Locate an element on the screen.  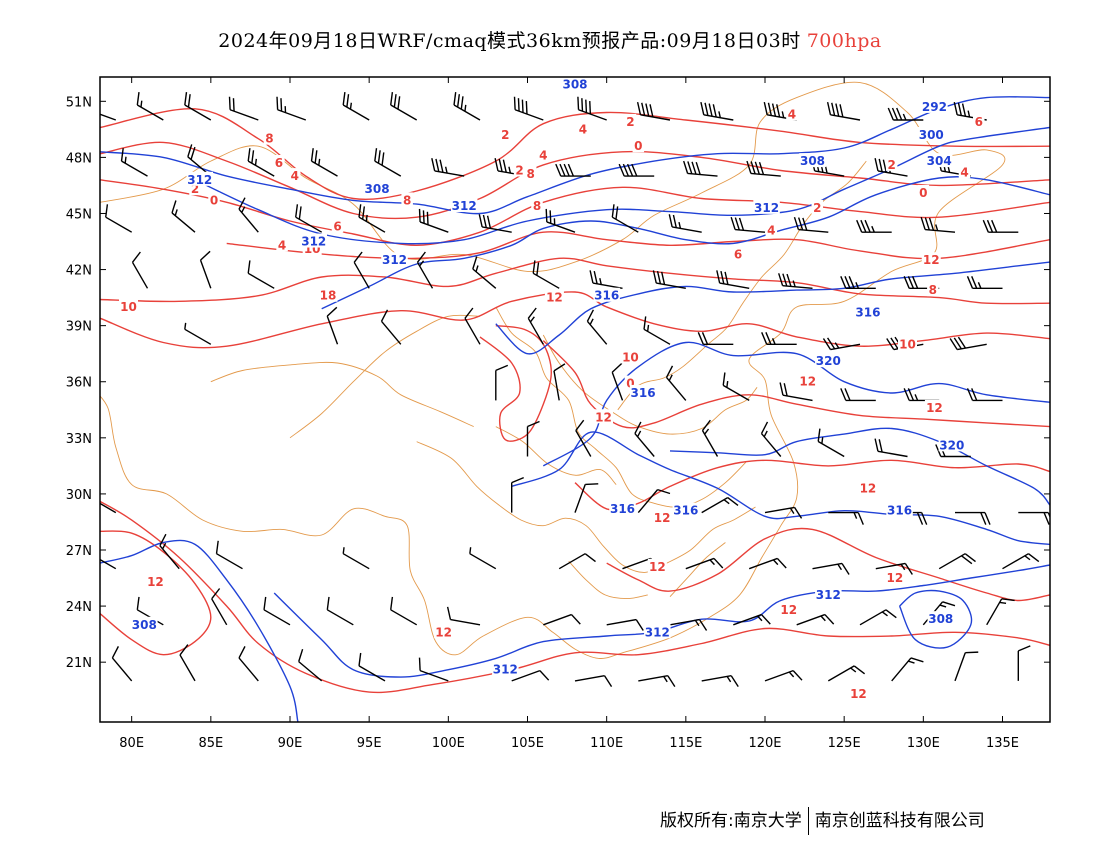
lat-tick-label: 27N is located at coordinates (79, 551).